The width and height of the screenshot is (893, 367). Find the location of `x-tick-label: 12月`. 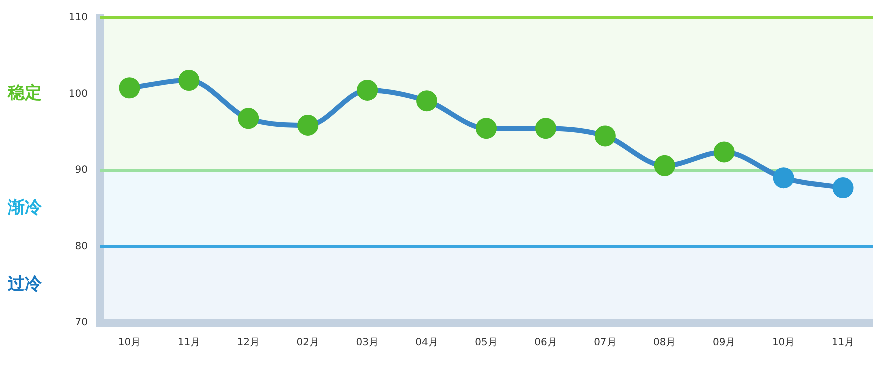

x-tick-label: 12月 is located at coordinates (248, 343).